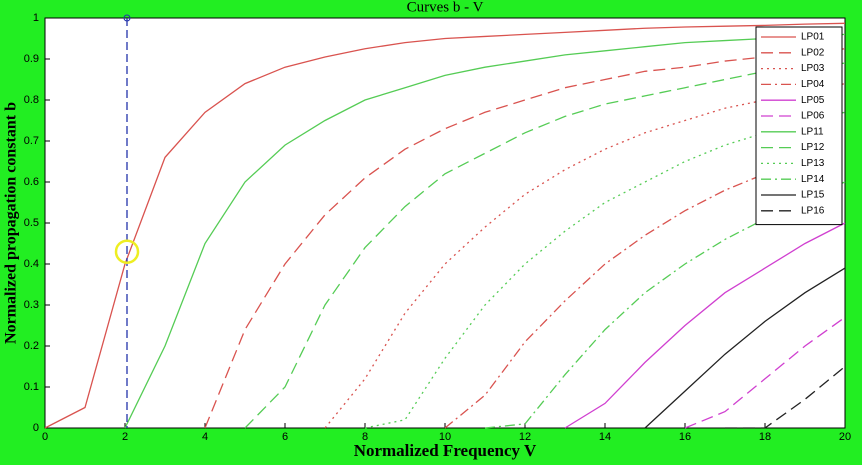 The image size is (862, 465). I want to click on y-tick-label: 0.1, so click(31, 387).